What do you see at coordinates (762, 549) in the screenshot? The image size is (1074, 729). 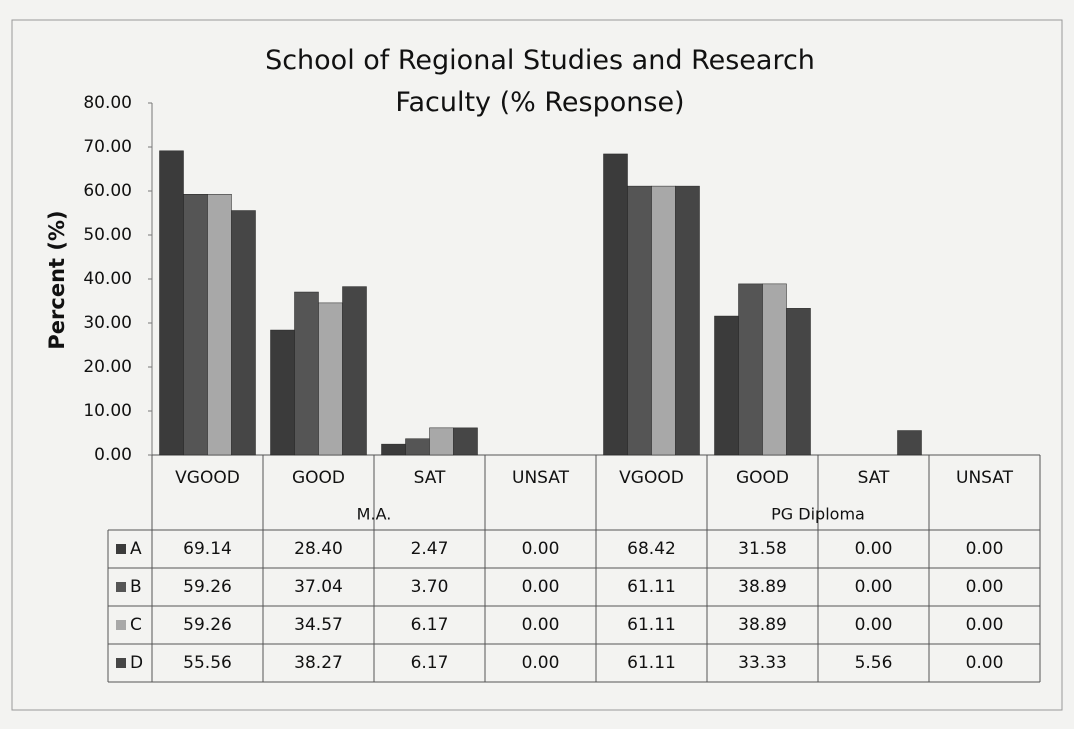 I see `table-value: 31.58` at bounding box center [762, 549].